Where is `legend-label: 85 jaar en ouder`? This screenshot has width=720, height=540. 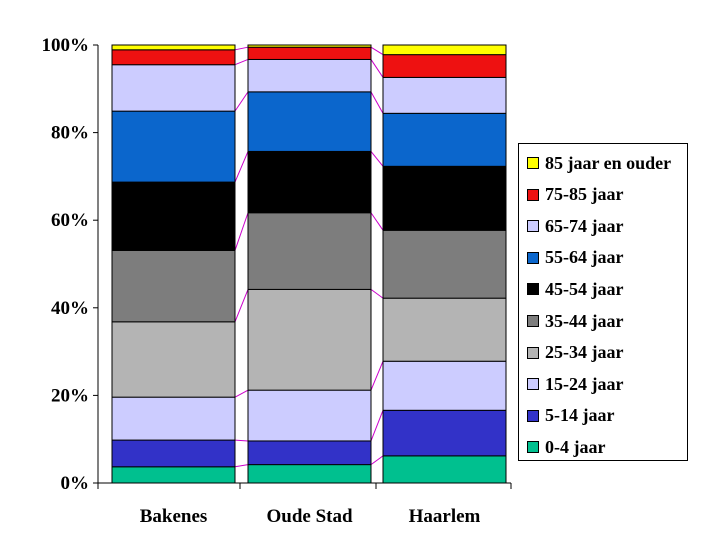 legend-label: 85 jaar en ouder is located at coordinates (608, 162).